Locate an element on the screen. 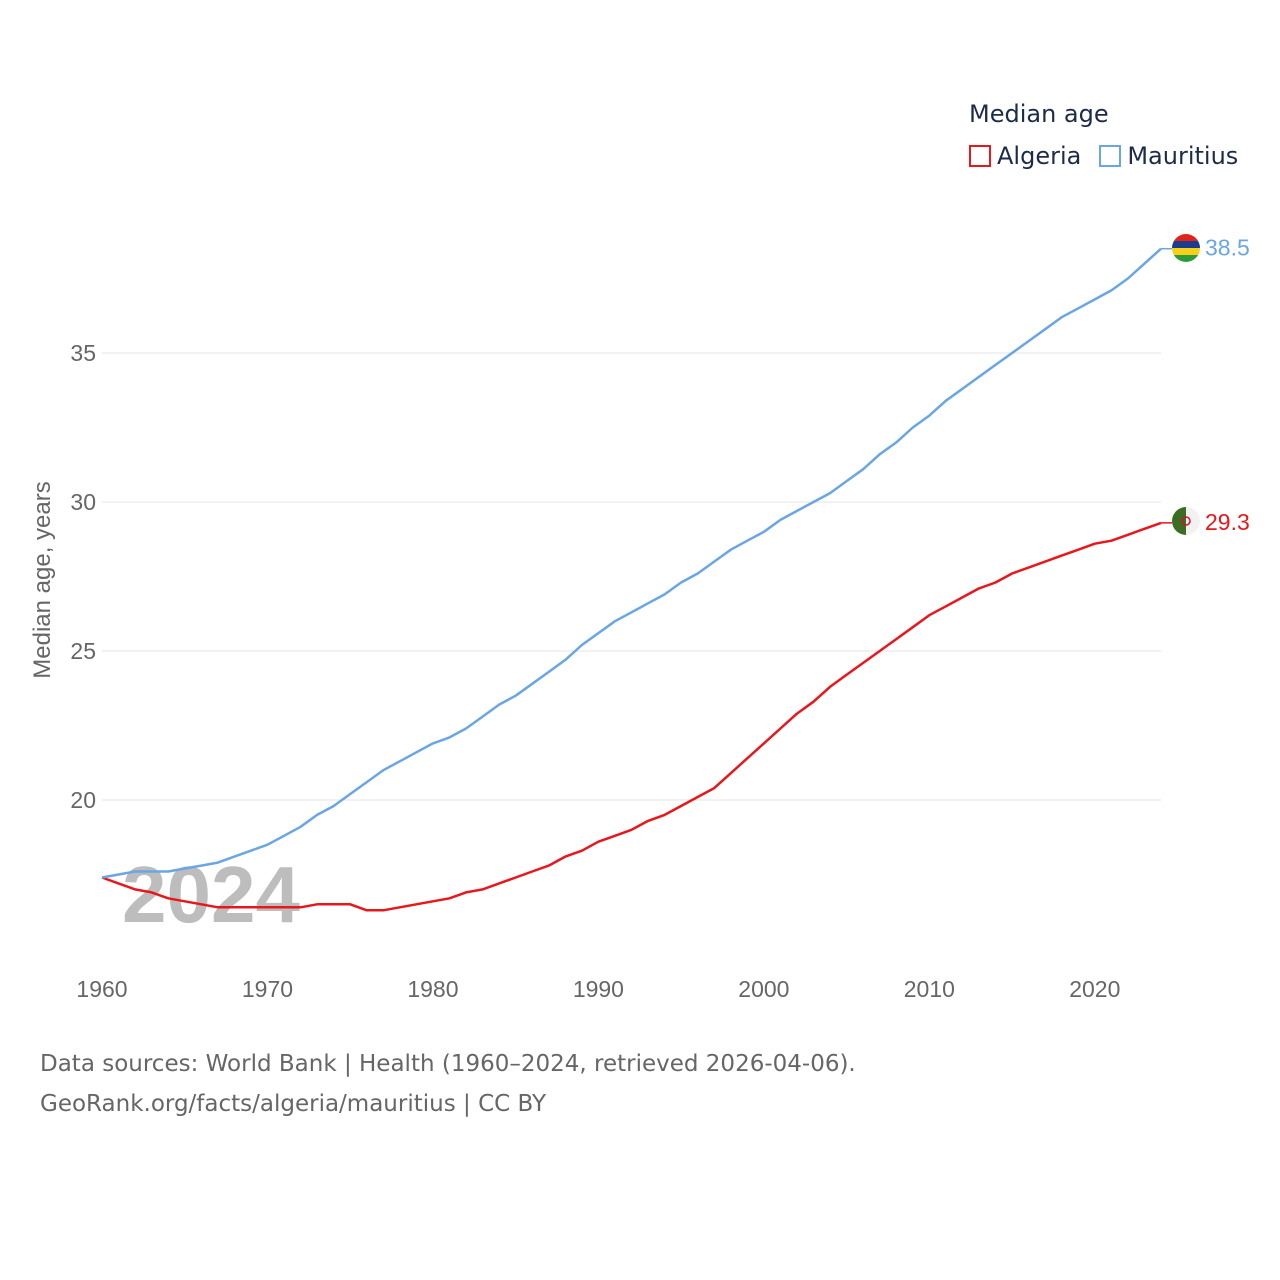 The image size is (1280, 1280). y-axis-ticks: 20 25 30 35 is located at coordinates (83, 576).